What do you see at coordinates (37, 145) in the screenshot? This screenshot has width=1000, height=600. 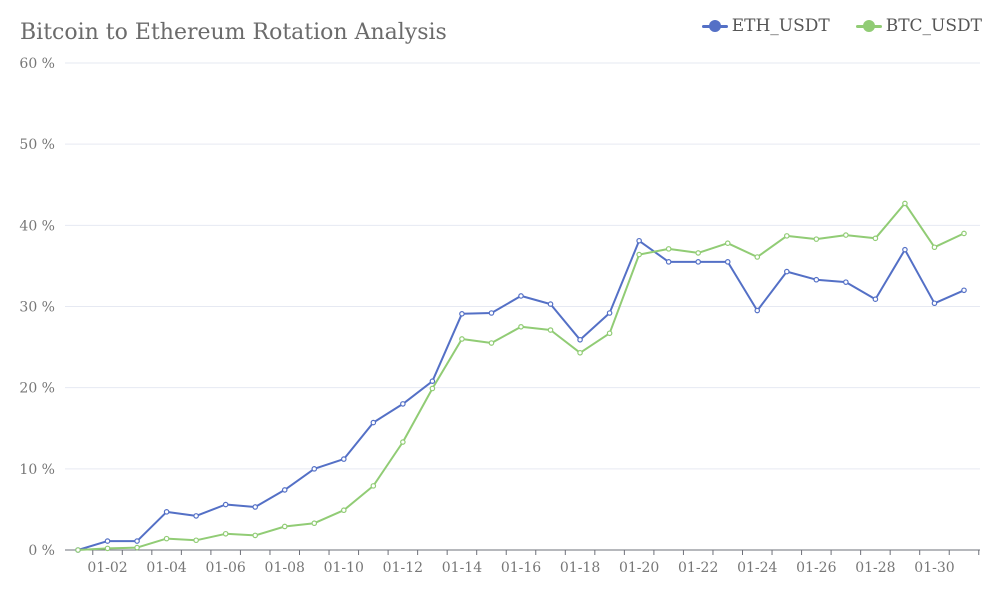 I see `y-tick-label: 50 %` at bounding box center [37, 145].